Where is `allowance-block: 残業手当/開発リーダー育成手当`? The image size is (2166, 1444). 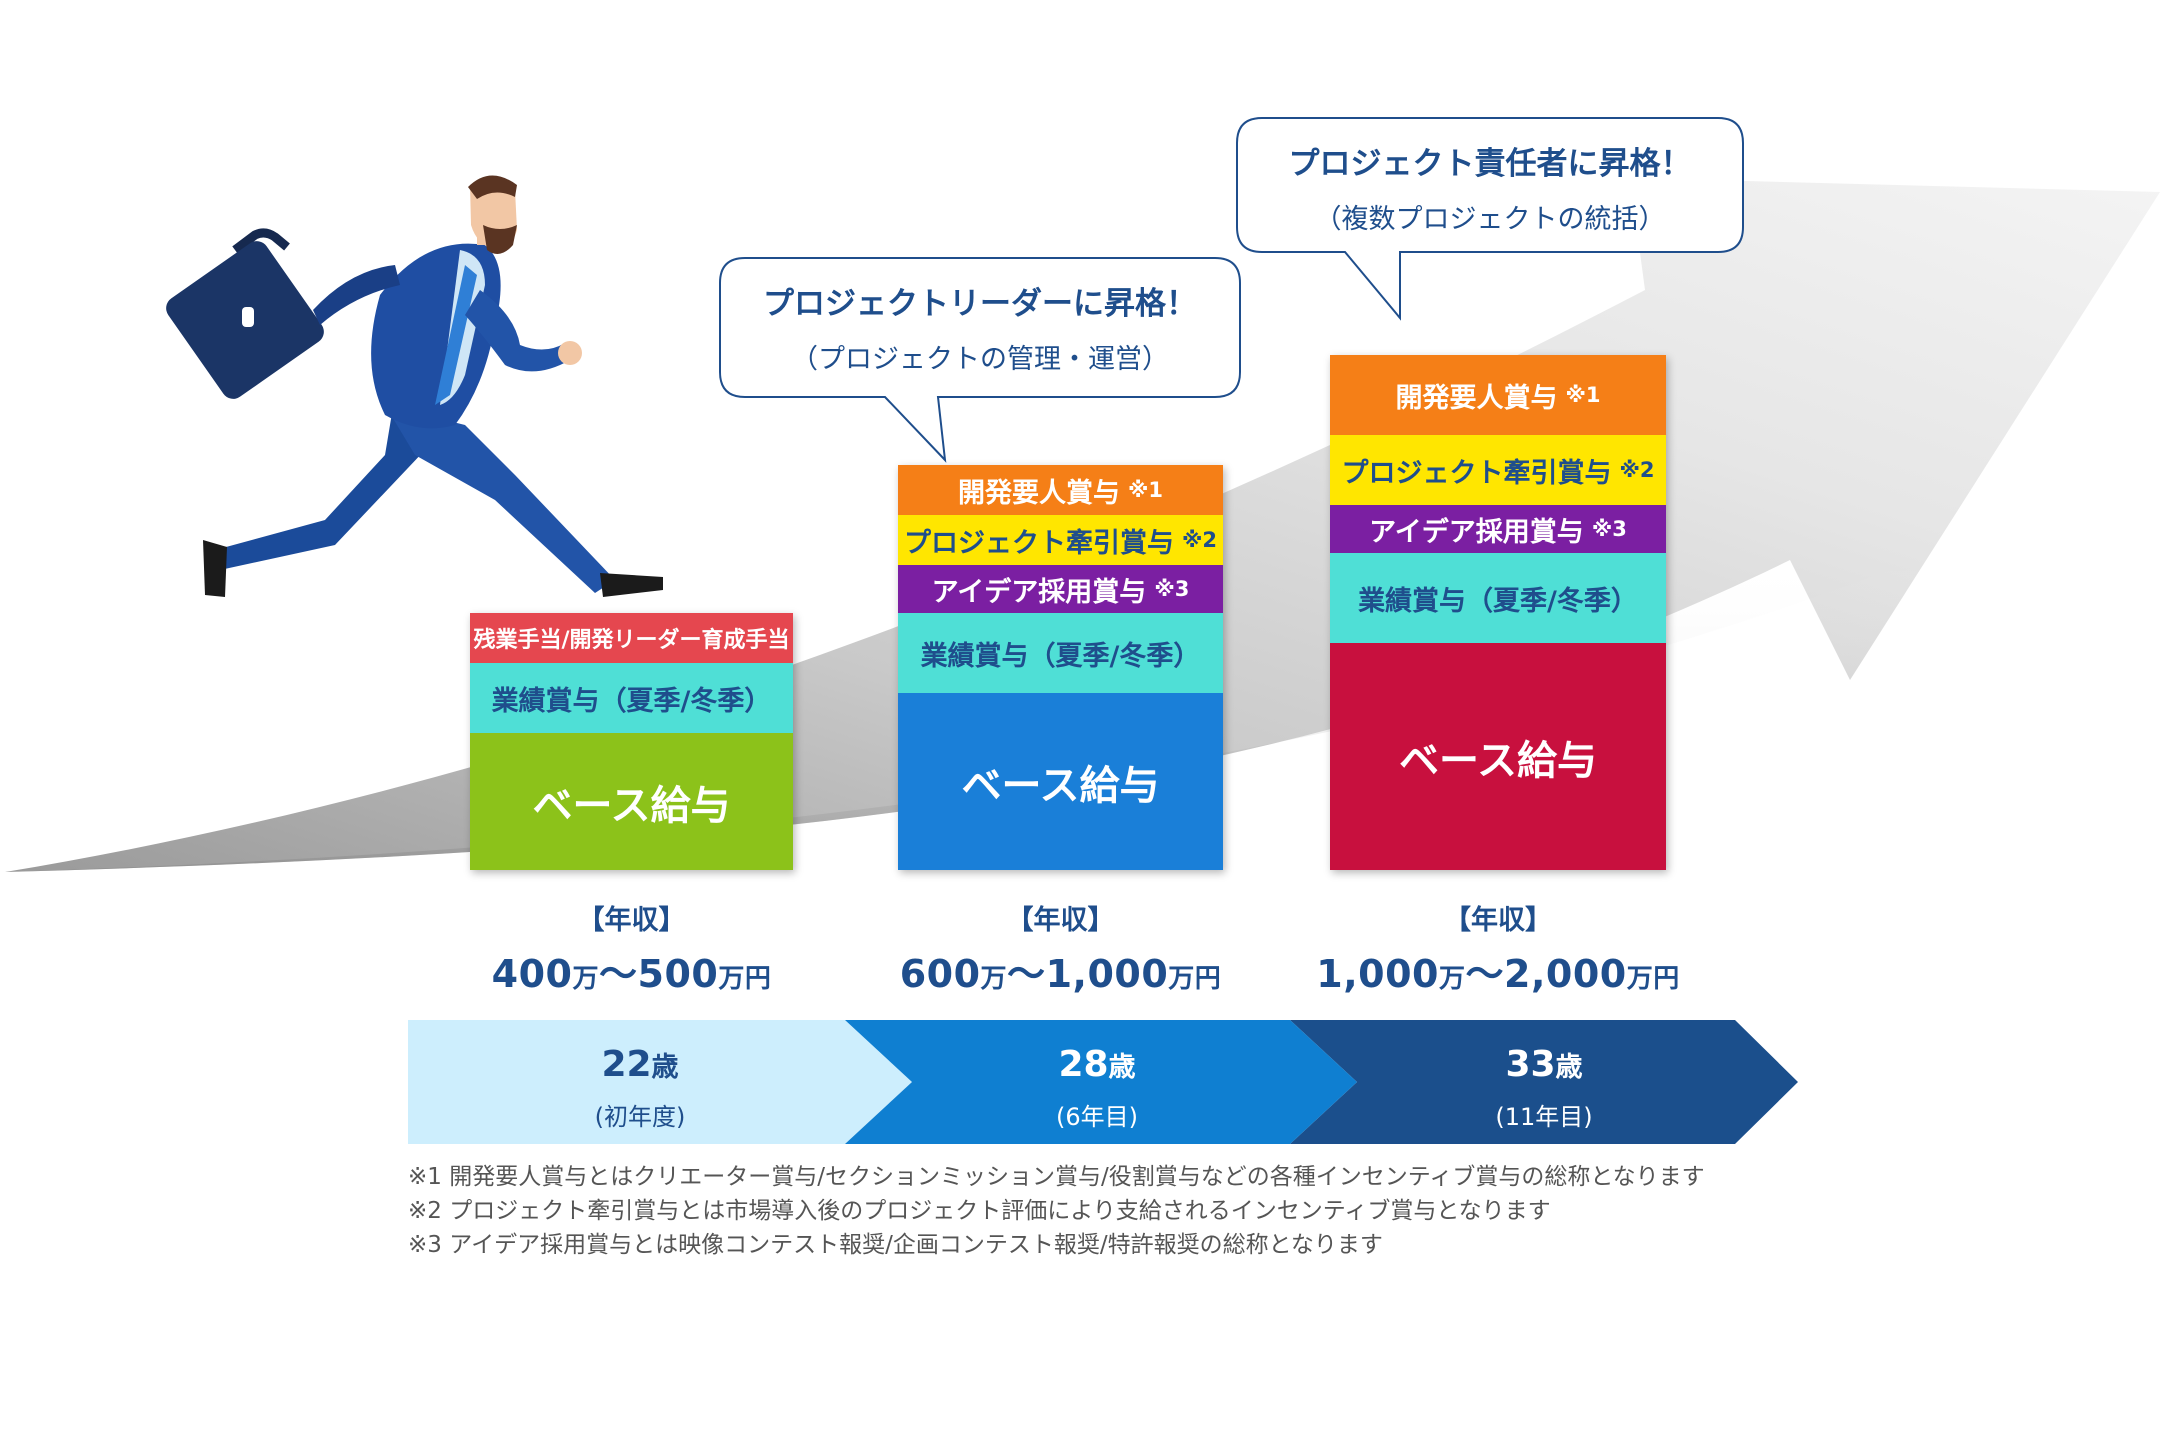
allowance-block: 残業手当/開発リーダー育成手当 is located at coordinates (631, 638).